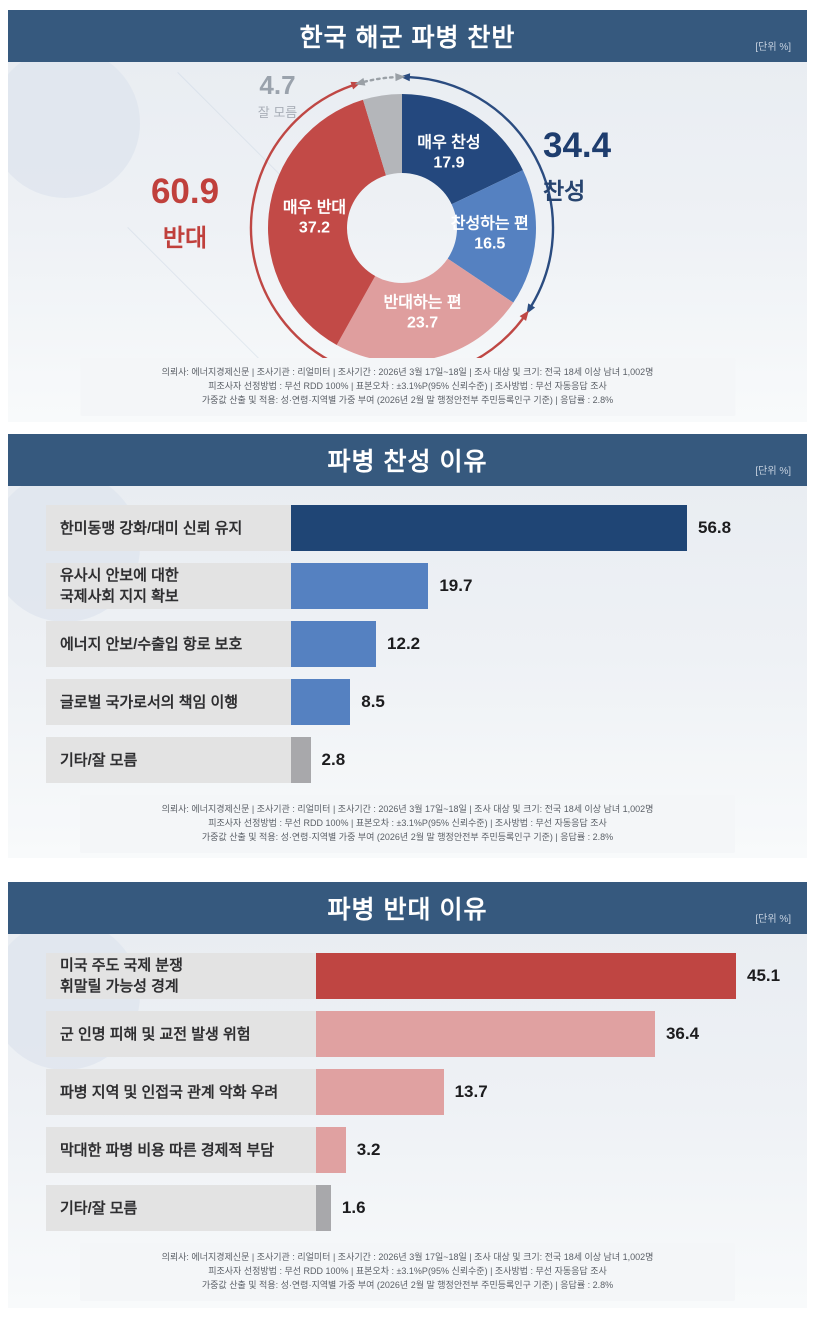 The height and width of the screenshot is (1330, 815). I want to click on bar-category-label: 에너지 안보/수출입 항로 보호, so click(168, 644).